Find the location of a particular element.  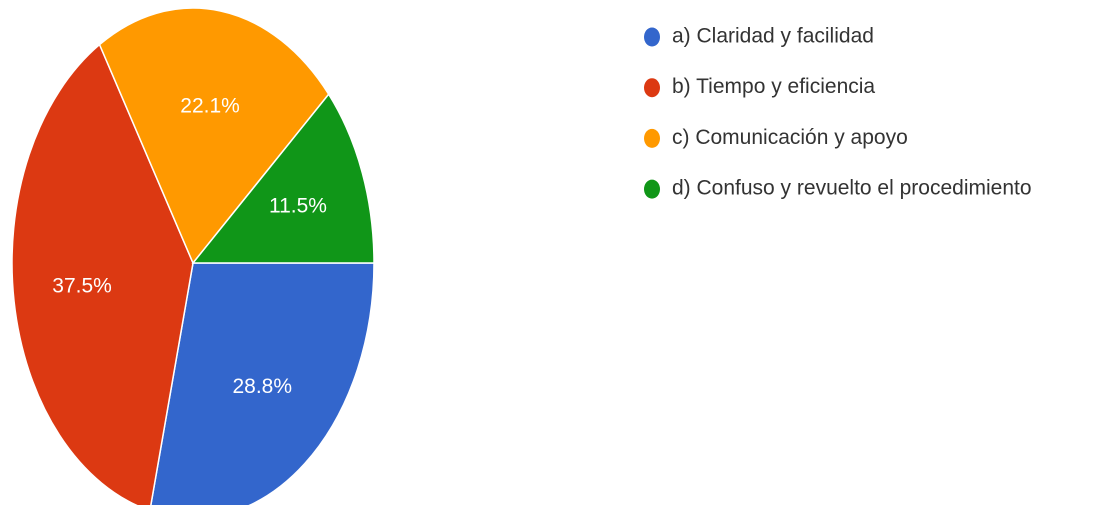

slice-label: 11.5% is located at coordinates (298, 206).